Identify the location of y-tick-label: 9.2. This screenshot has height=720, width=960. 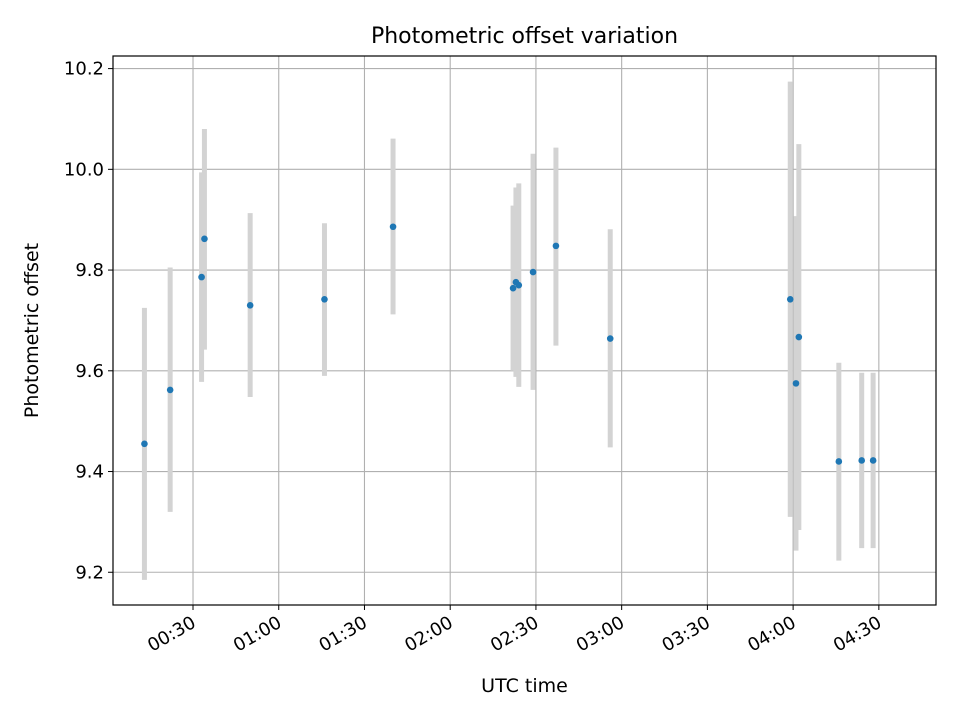
(89, 572).